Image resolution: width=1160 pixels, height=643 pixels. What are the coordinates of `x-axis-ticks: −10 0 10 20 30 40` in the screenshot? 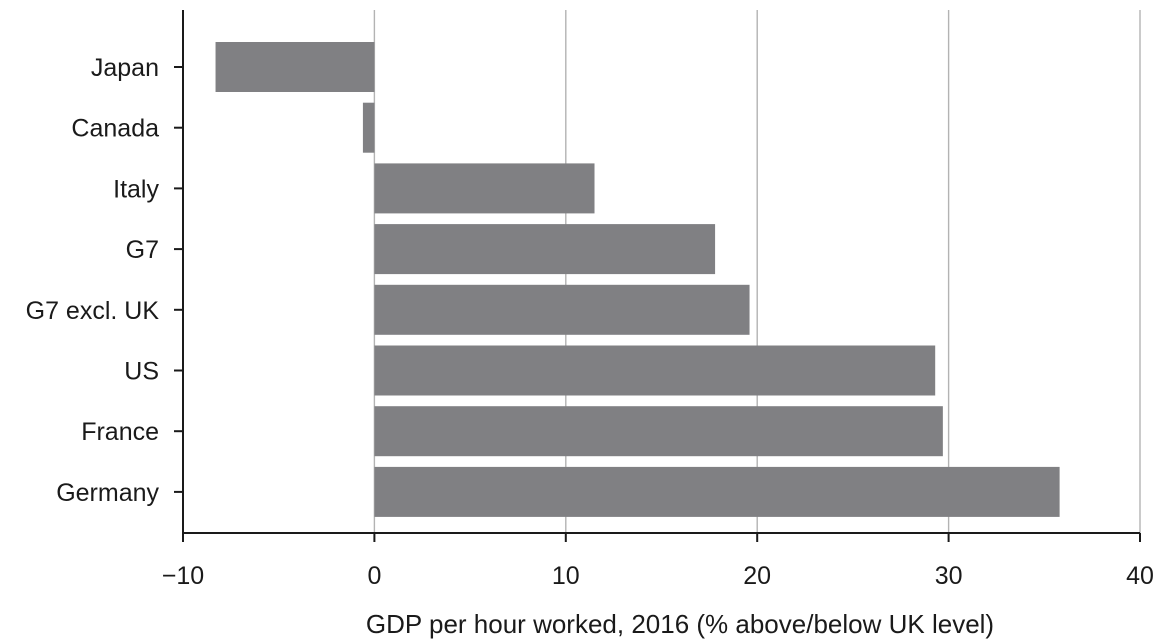 It's located at (658, 561).